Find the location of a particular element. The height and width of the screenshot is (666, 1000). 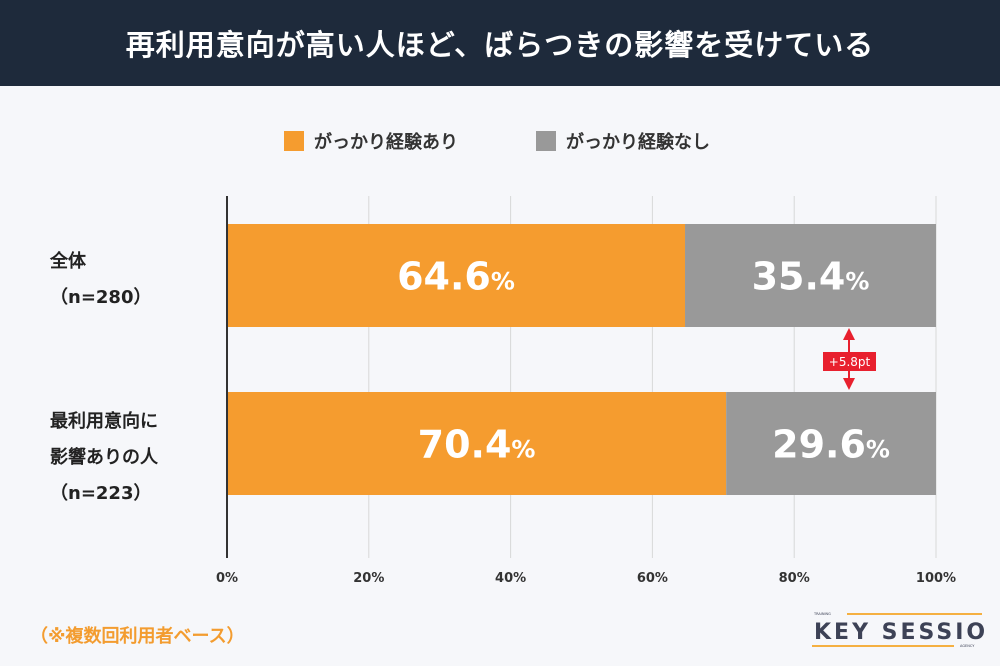

data-label: 70.4% is located at coordinates (477, 445).